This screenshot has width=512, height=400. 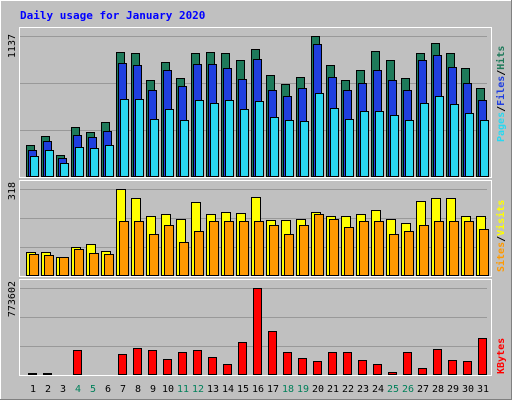 What do you see at coordinates (258, 389) in the screenshot?
I see `x-axis-day-label: 16` at bounding box center [258, 389].